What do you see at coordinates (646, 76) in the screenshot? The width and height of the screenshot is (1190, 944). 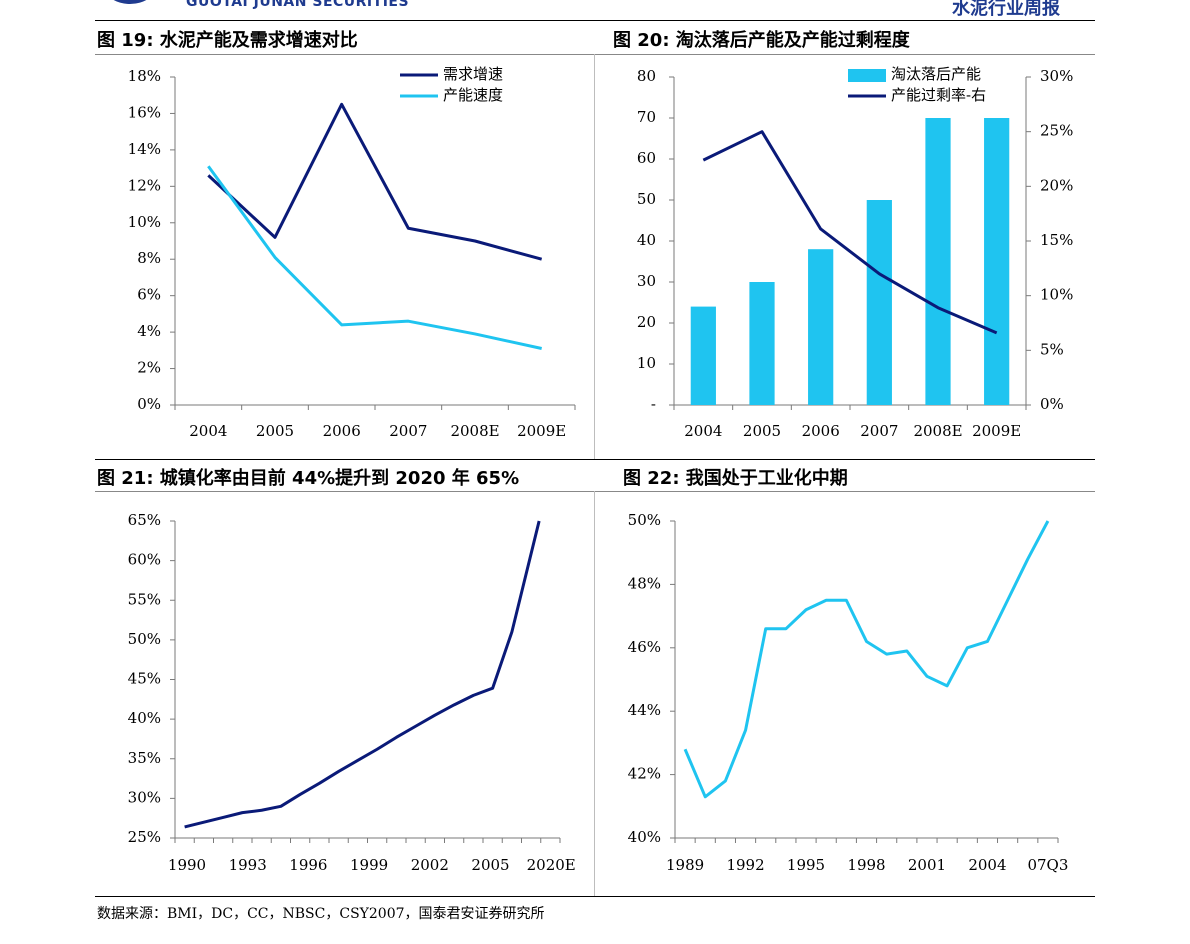 I see `y-left-tick-label: 80` at bounding box center [646, 76].